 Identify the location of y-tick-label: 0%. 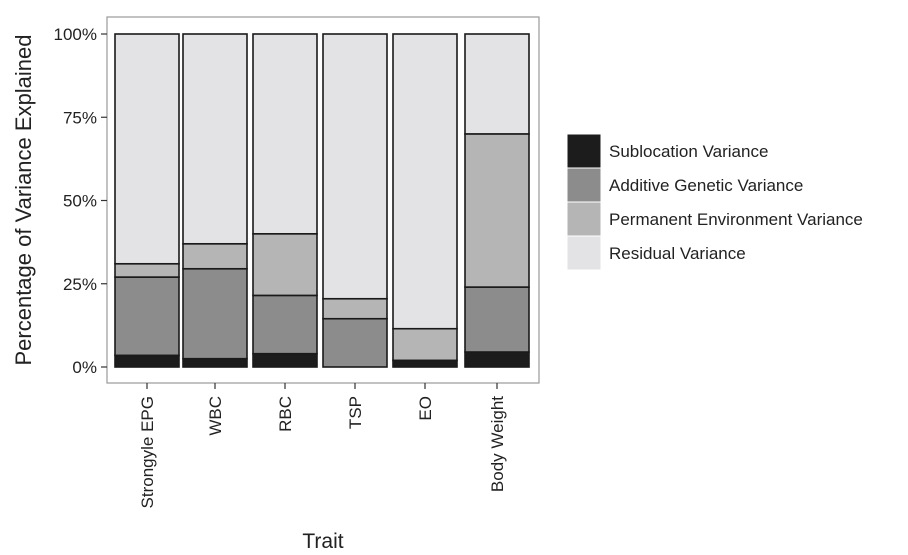
(84, 367).